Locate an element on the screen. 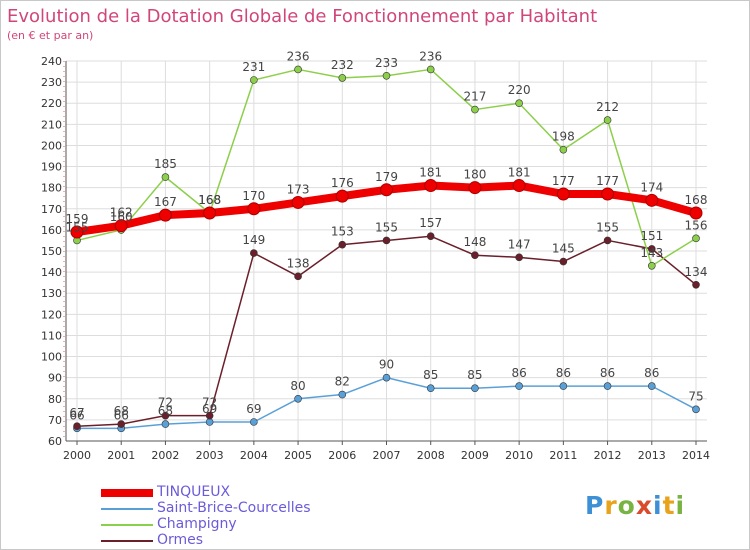 Image resolution: width=750 pixels, height=550 pixels. y-tick-label: 240 is located at coordinates (51, 61).